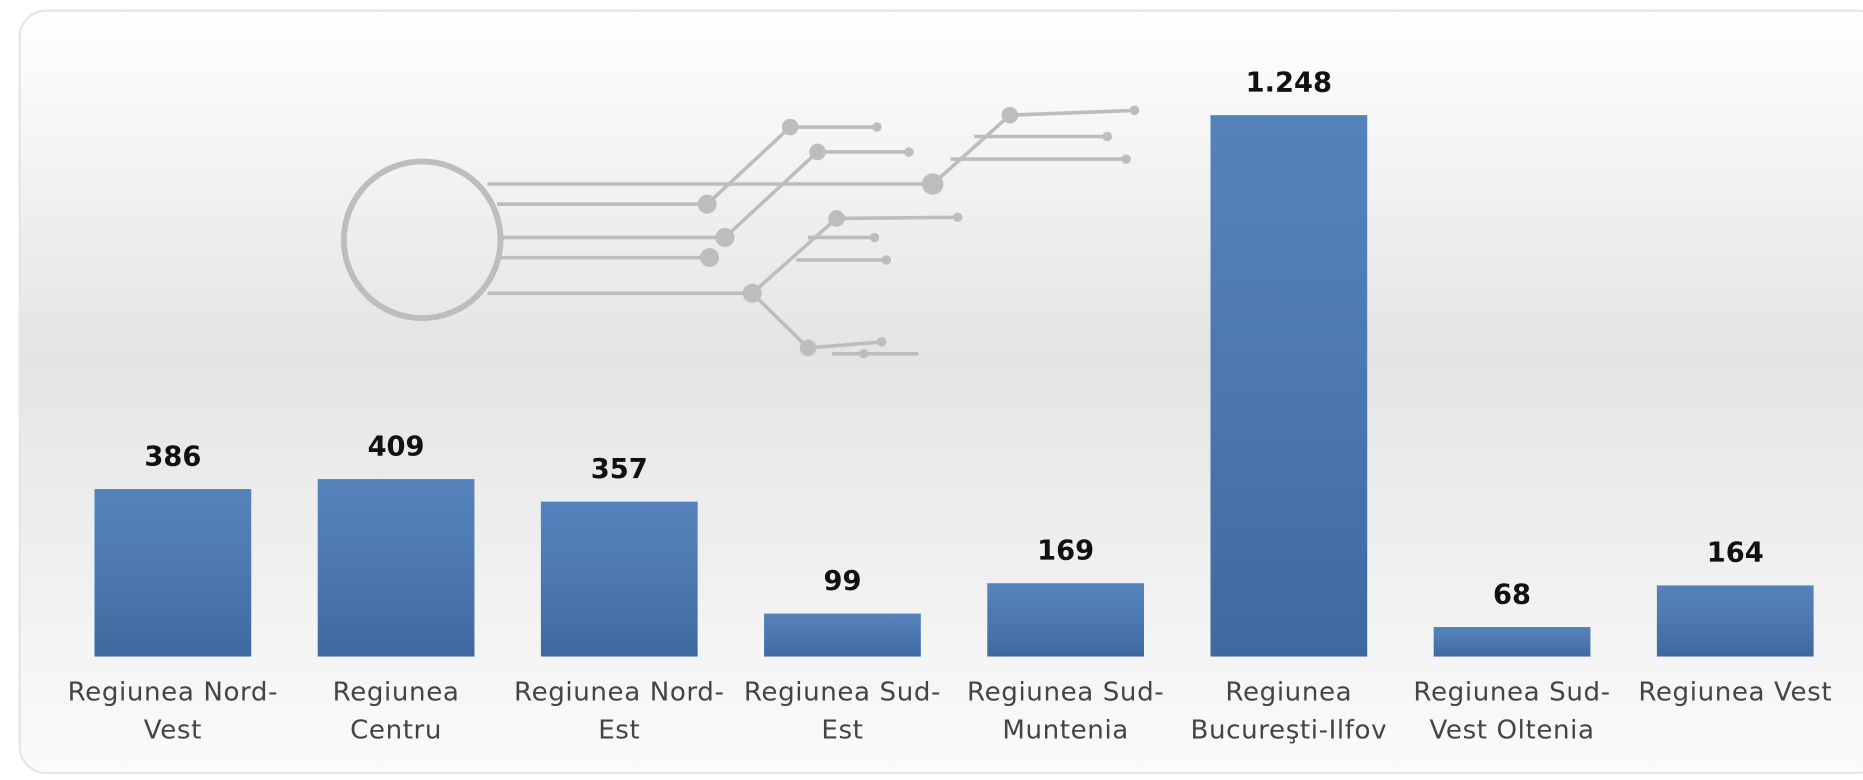 The height and width of the screenshot is (780, 1863). What do you see at coordinates (842, 581) in the screenshot?
I see `value-label: 99` at bounding box center [842, 581].